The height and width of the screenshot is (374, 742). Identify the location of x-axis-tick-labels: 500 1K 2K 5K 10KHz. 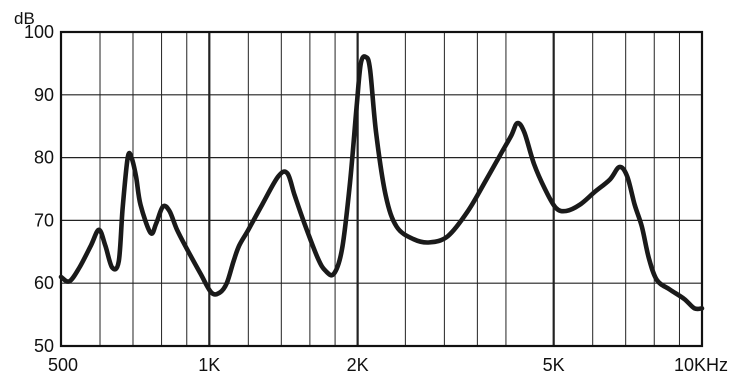
(388, 364).